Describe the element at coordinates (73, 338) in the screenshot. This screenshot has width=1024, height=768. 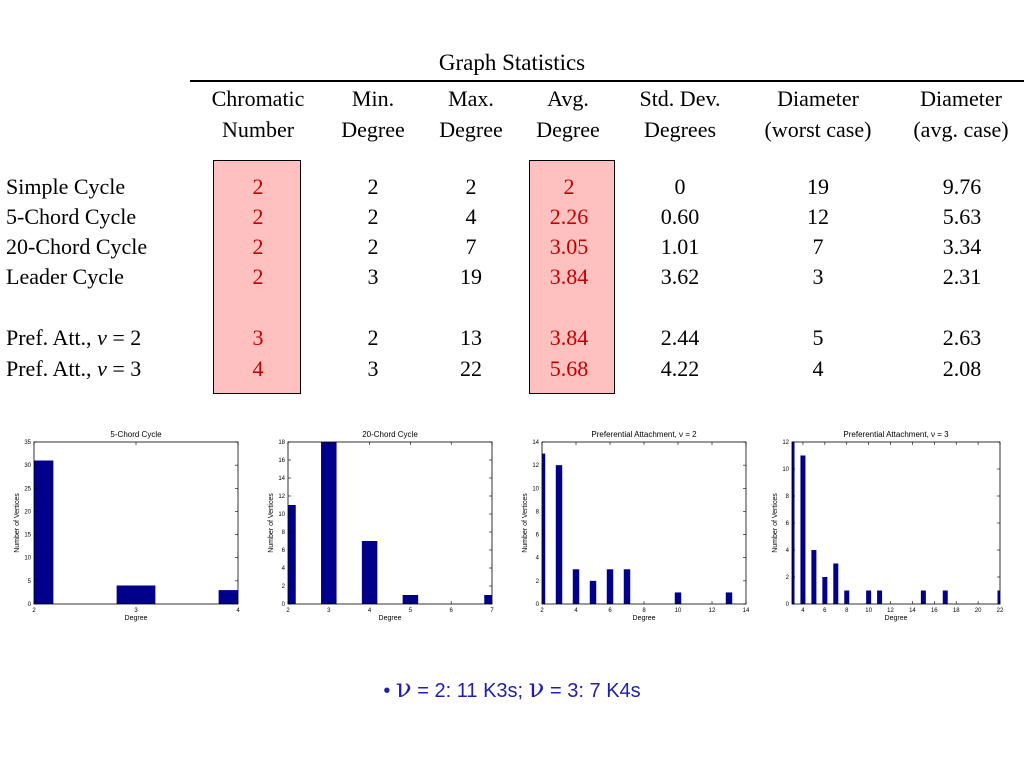
I see `row-label: Pref. Att., ν = 2` at that location.